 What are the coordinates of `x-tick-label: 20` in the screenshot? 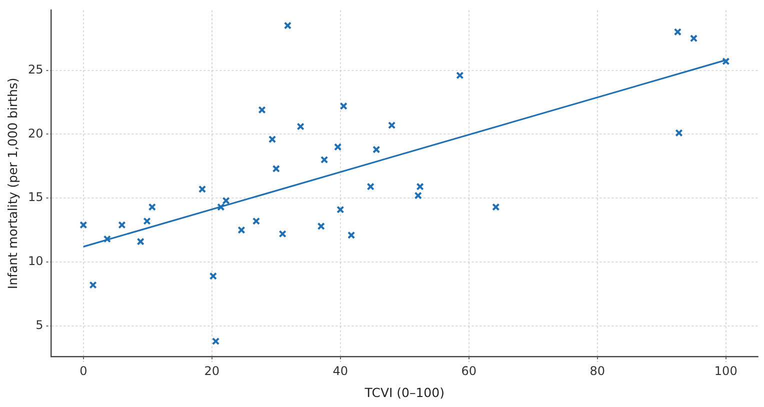 It's located at (212, 371).